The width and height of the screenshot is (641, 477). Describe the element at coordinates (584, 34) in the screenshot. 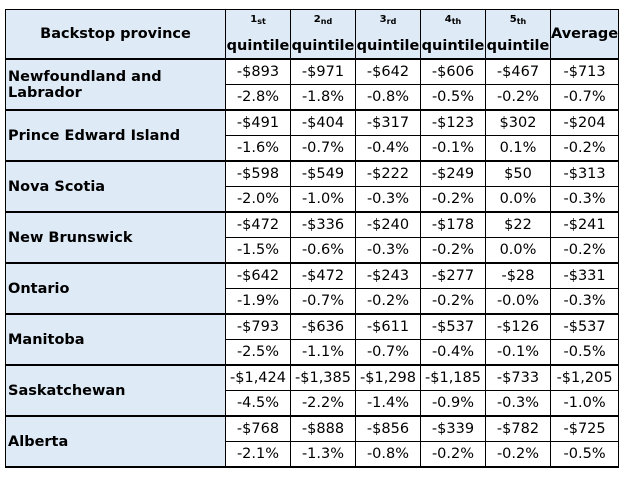

I see `header-average: Average` at that location.